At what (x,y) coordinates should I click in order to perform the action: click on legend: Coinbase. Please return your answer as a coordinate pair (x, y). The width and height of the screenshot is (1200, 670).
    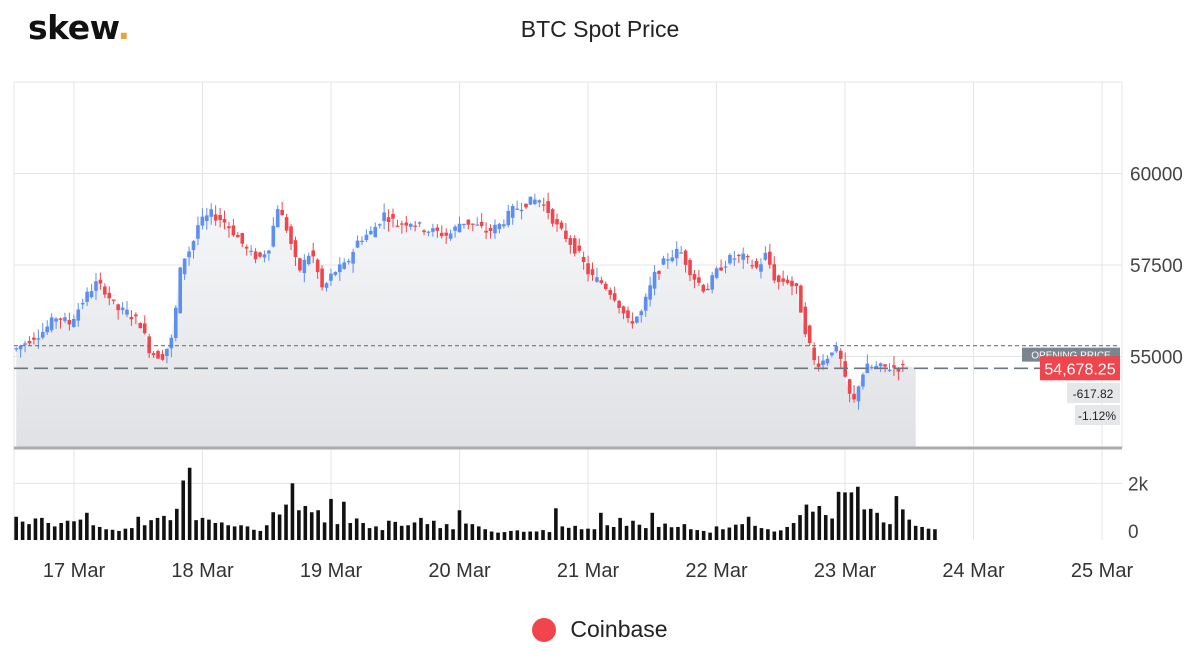
    Looking at the image, I should click on (600, 629).